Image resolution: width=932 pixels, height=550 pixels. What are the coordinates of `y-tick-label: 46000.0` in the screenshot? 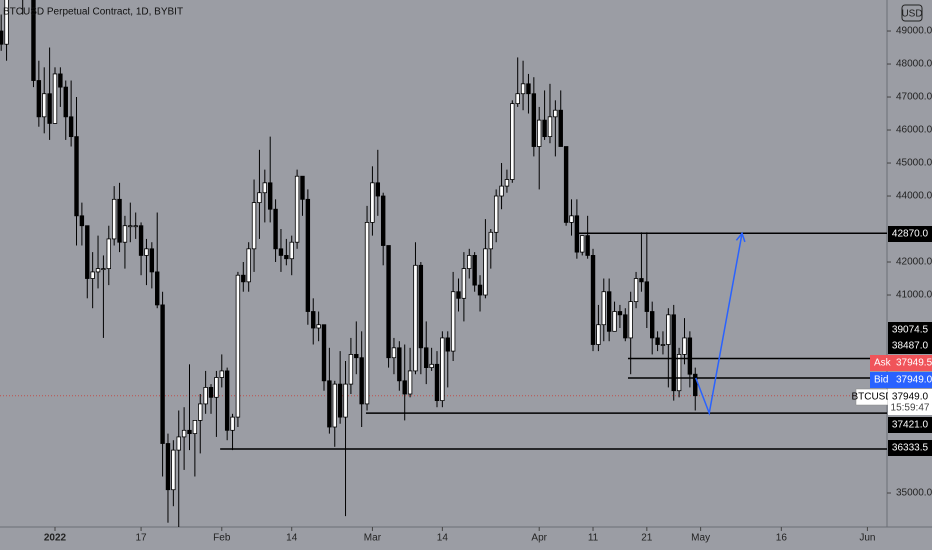 It's located at (914, 130).